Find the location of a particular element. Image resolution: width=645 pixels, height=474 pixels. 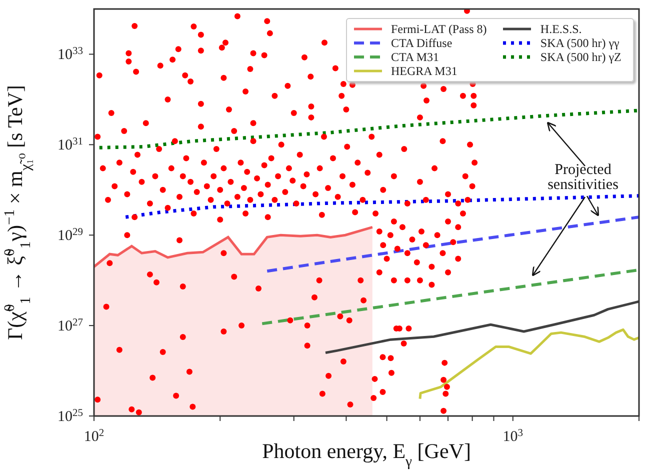

y-tick-label: 10$^{27}$ is located at coordinates (70, 326).